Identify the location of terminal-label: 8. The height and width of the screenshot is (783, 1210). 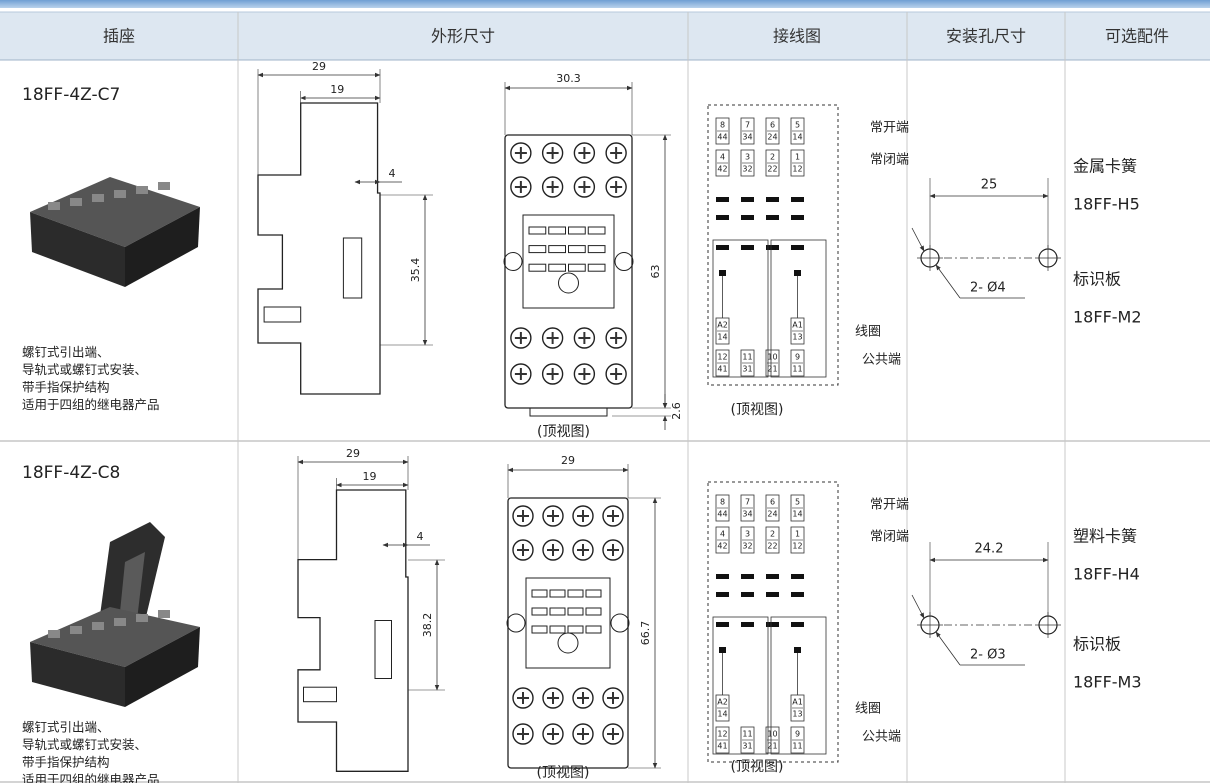
(722, 502).